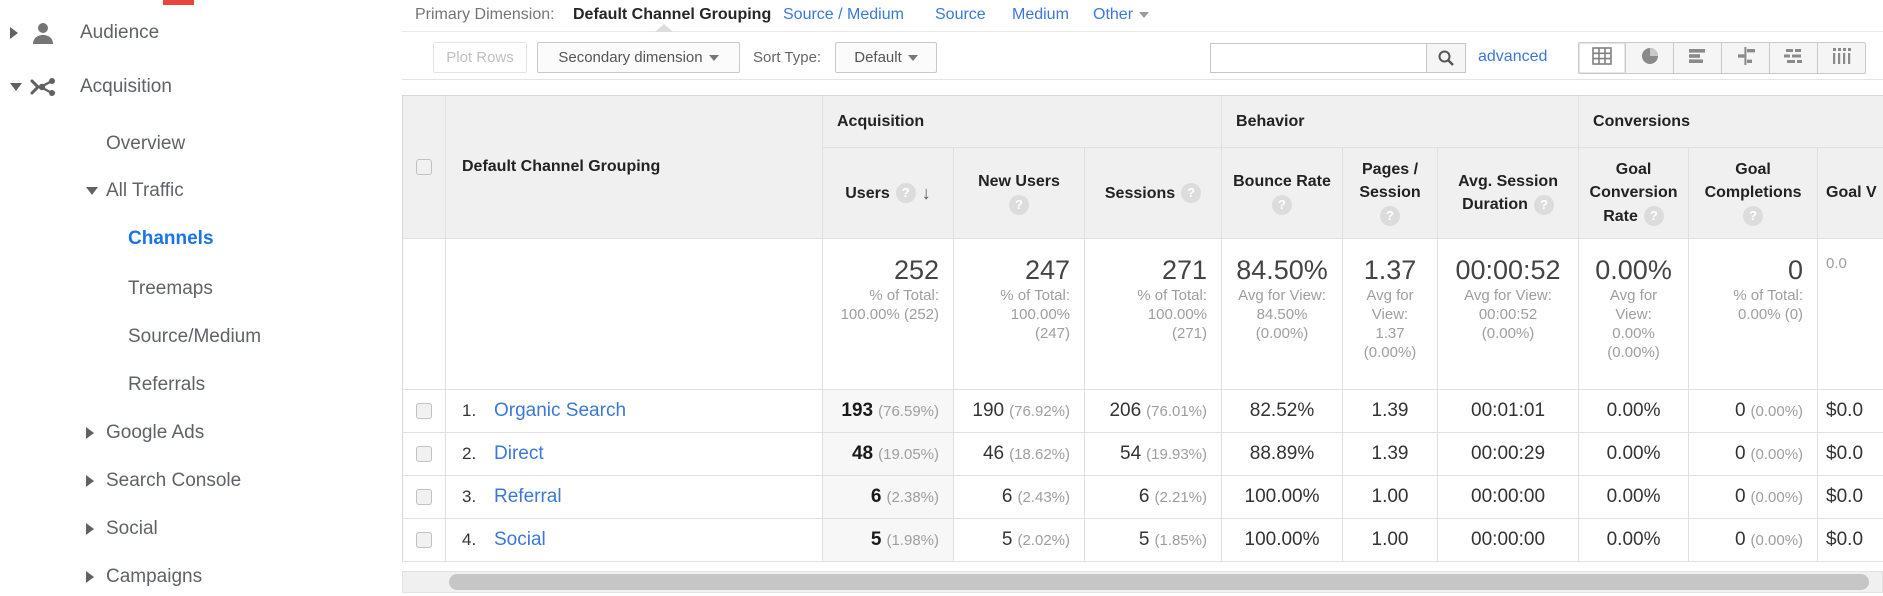 The height and width of the screenshot is (596, 1883). Describe the element at coordinates (146, 143) in the screenshot. I see `sidebar-item-label: Overview` at that location.